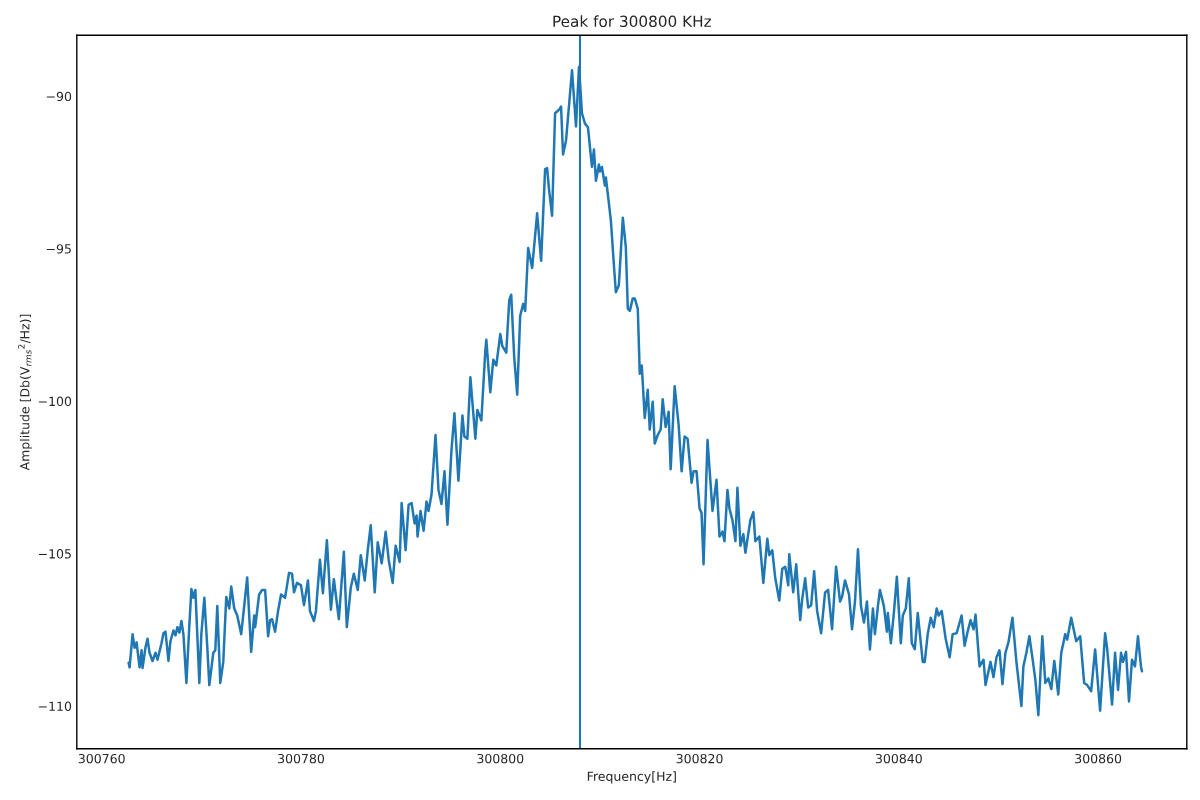 The height and width of the screenshot is (800, 1200). I want to click on y-tick-label: −110, so click(55, 706).